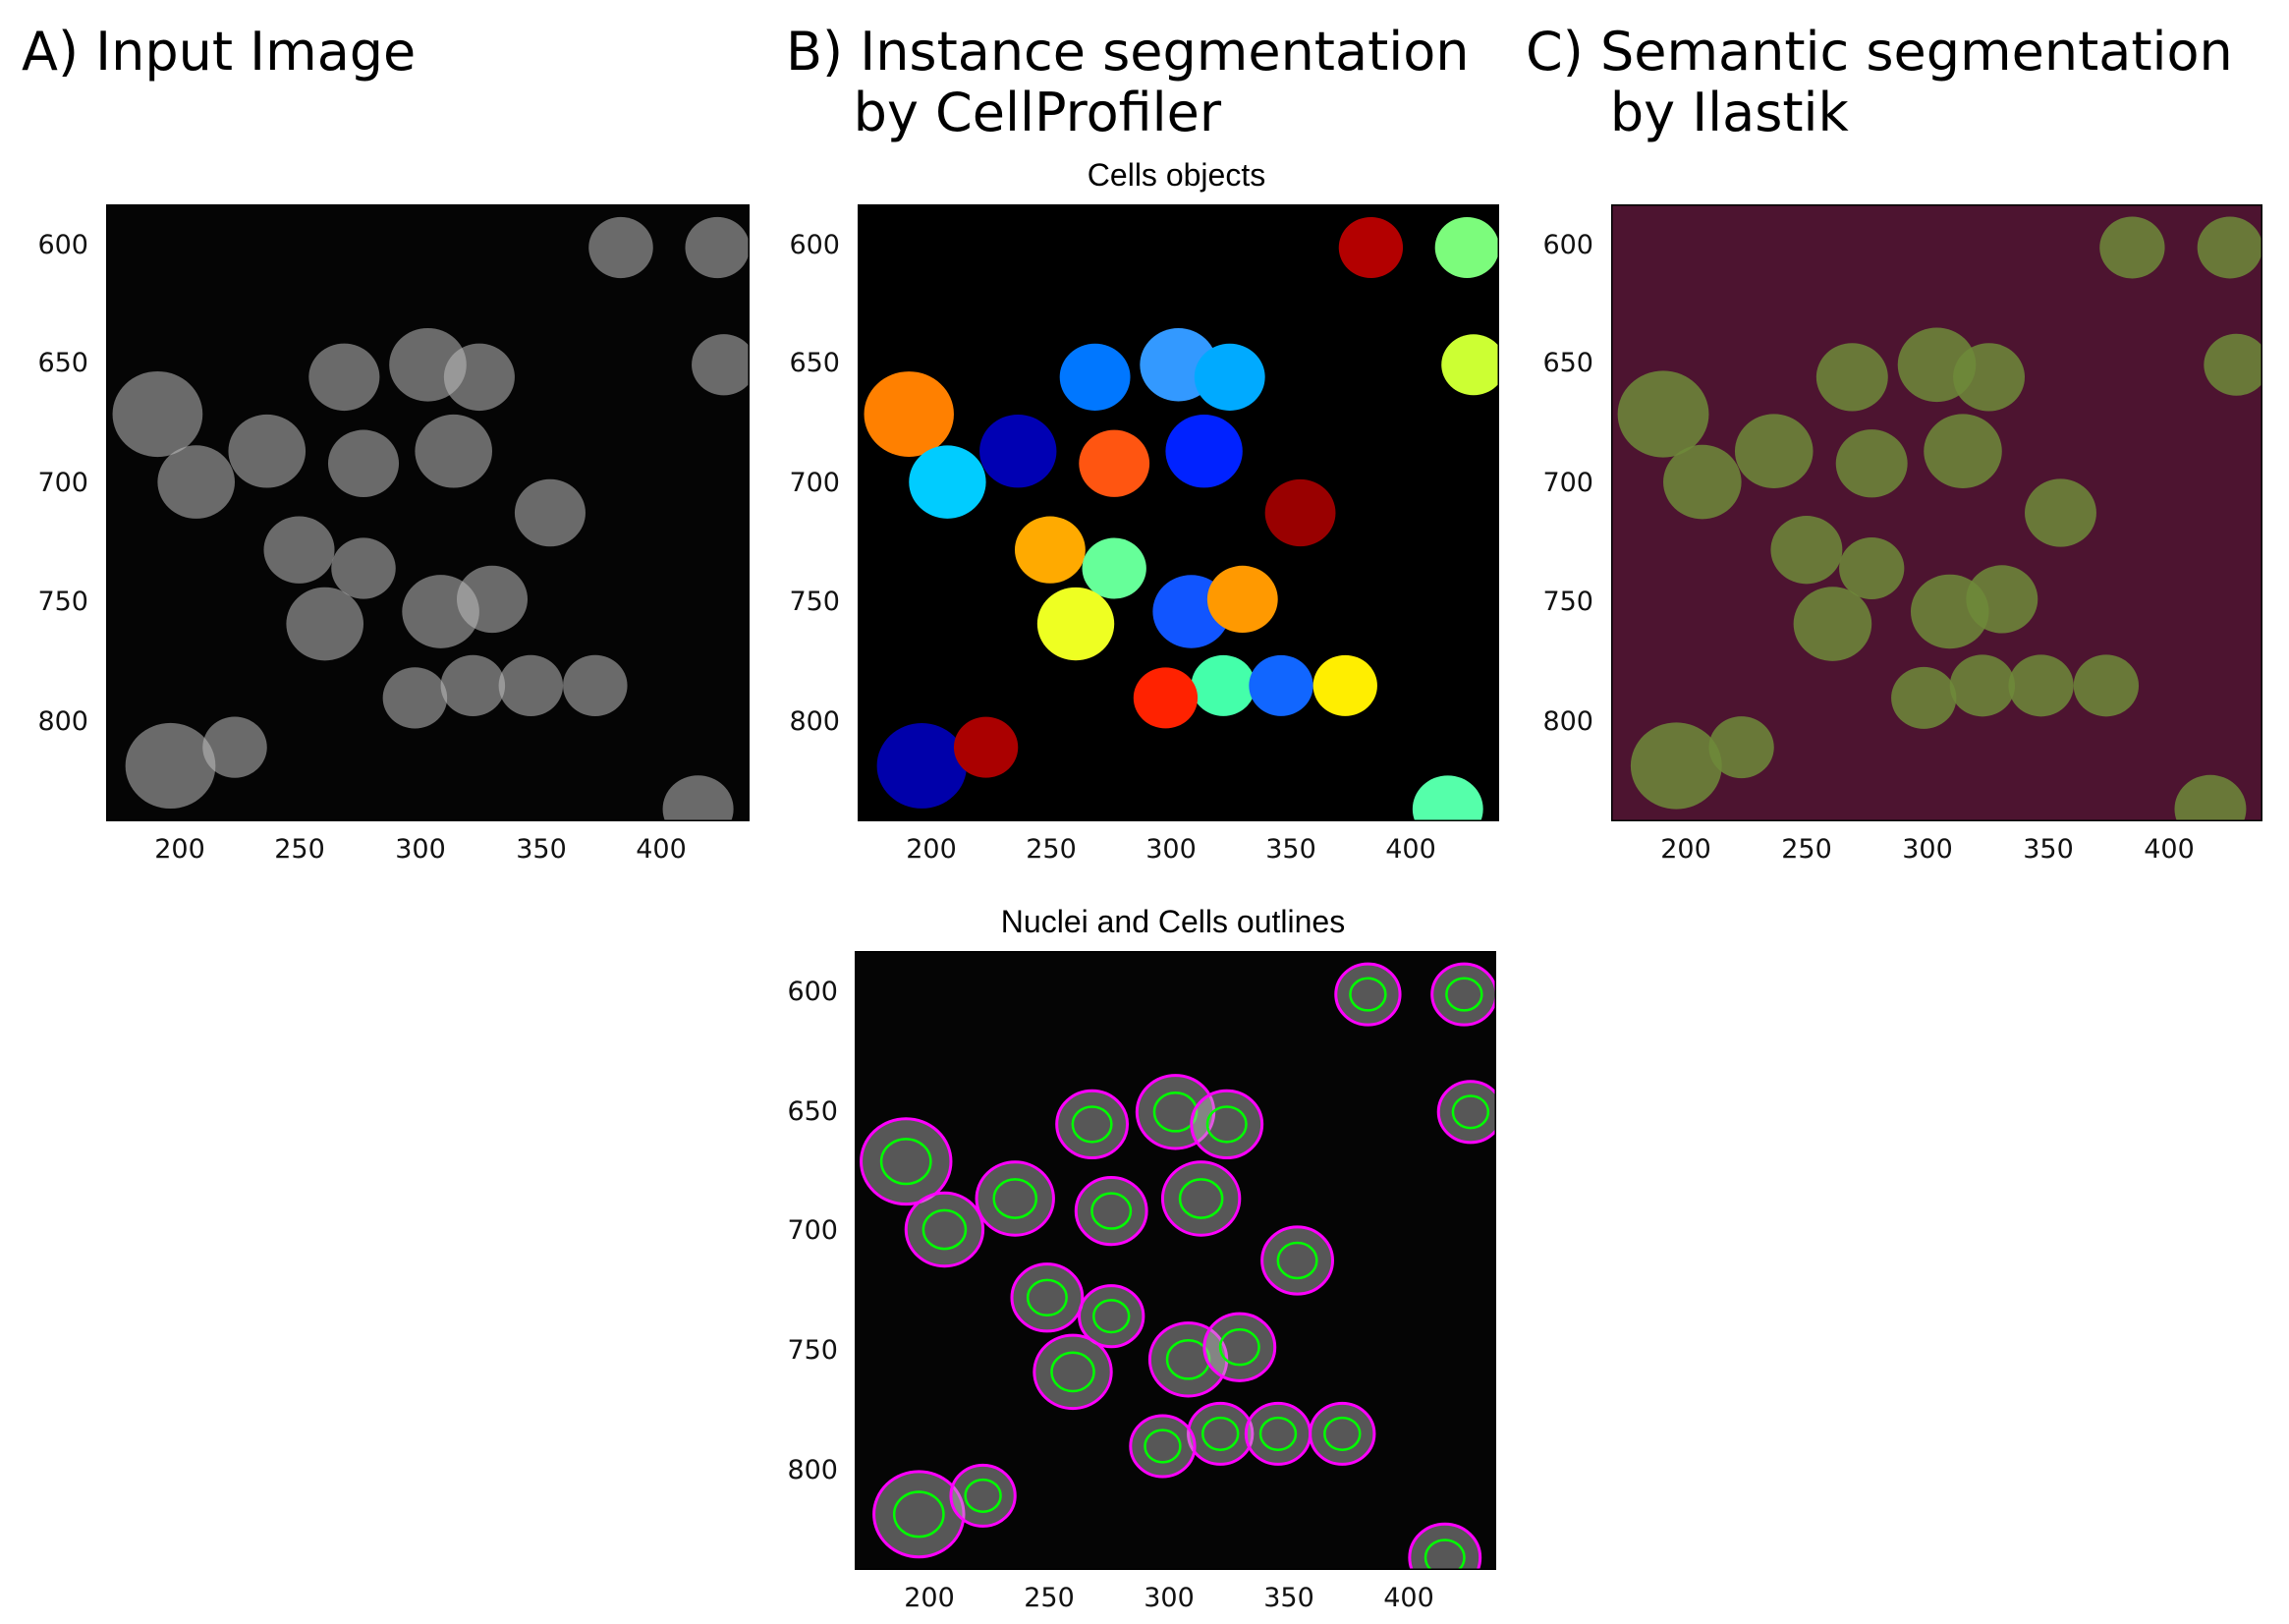 This screenshot has height=1624, width=2289. I want to click on plot-c-ytick: 650, so click(1567, 363).